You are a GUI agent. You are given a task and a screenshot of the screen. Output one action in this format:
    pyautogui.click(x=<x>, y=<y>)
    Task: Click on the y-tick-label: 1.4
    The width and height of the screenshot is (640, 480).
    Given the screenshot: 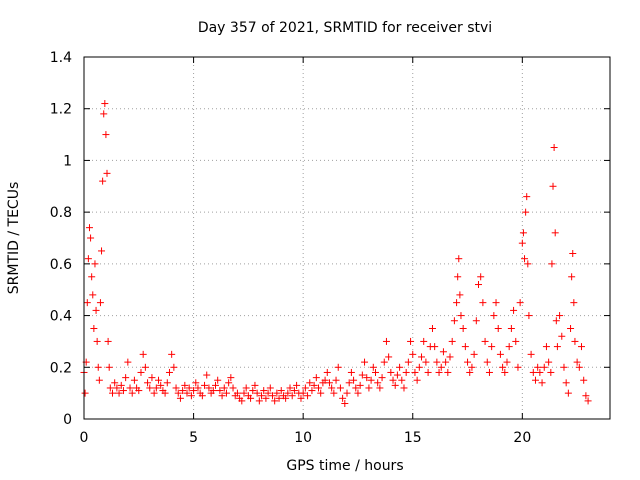 What is the action you would take?
    pyautogui.click(x=61, y=58)
    